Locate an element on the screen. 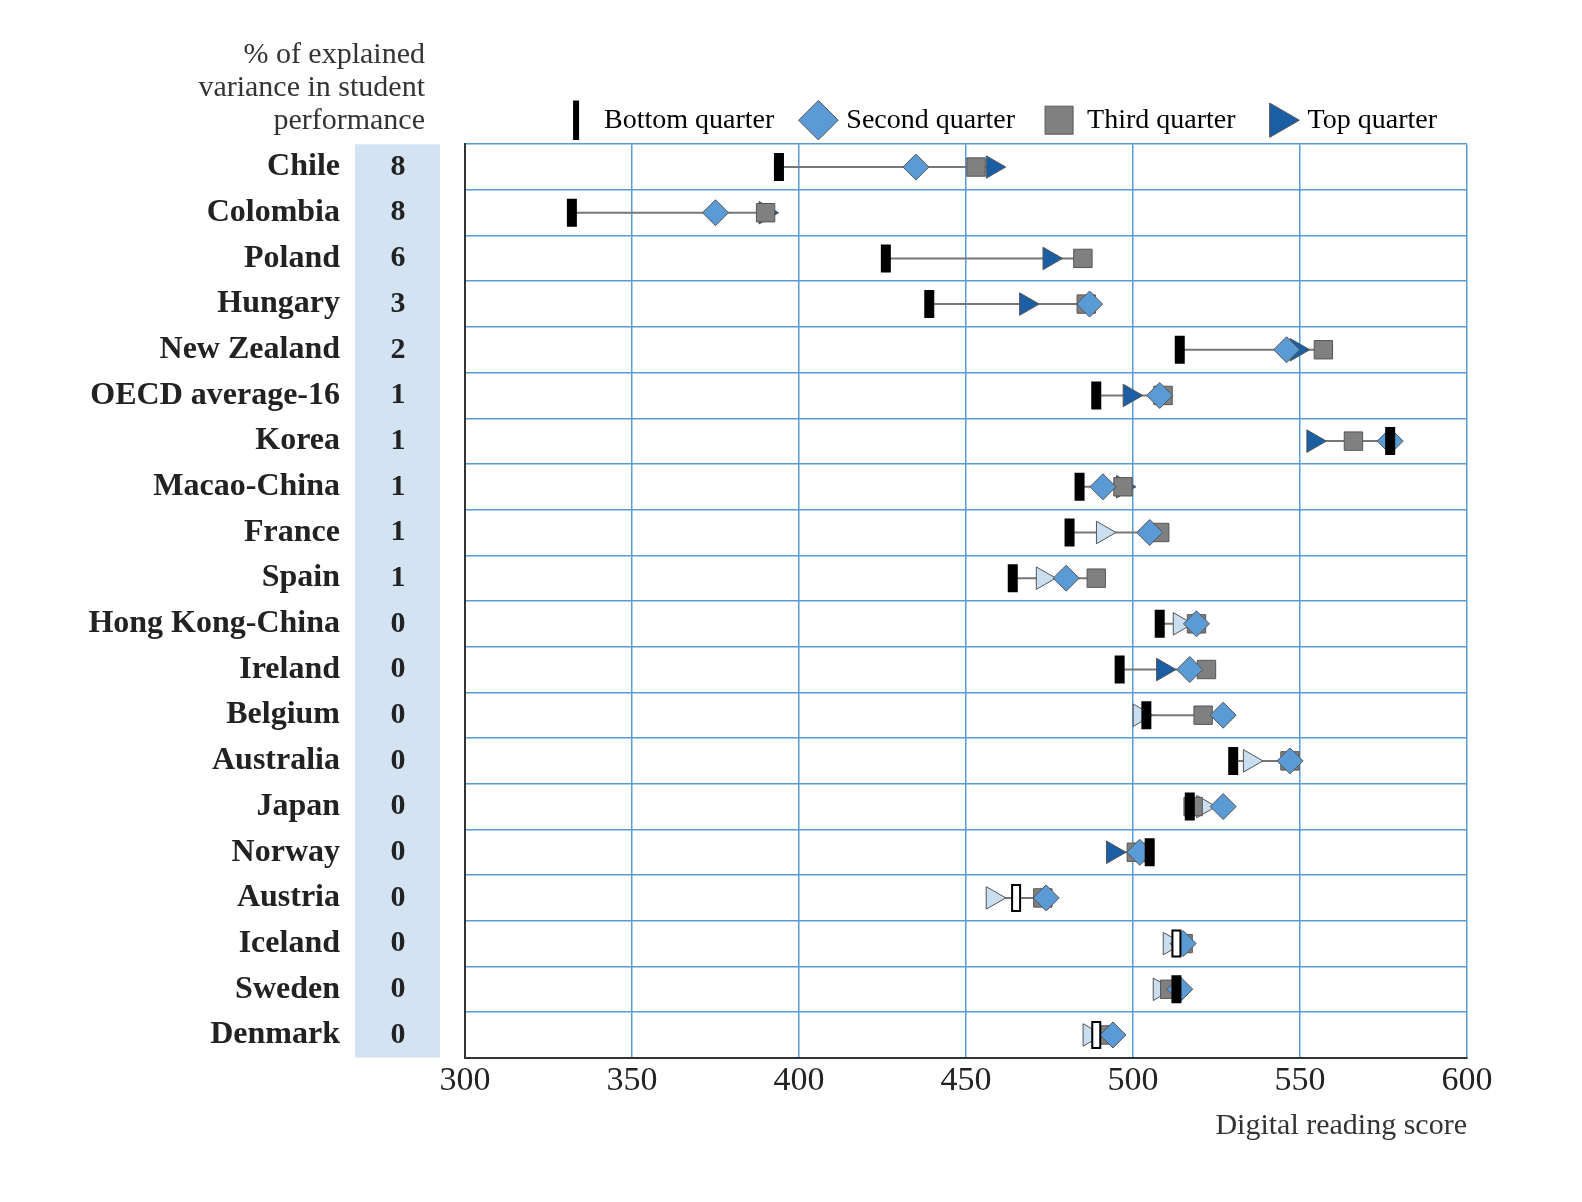 The height and width of the screenshot is (1202, 1582). legend-label: Second quarter is located at coordinates (931, 118).